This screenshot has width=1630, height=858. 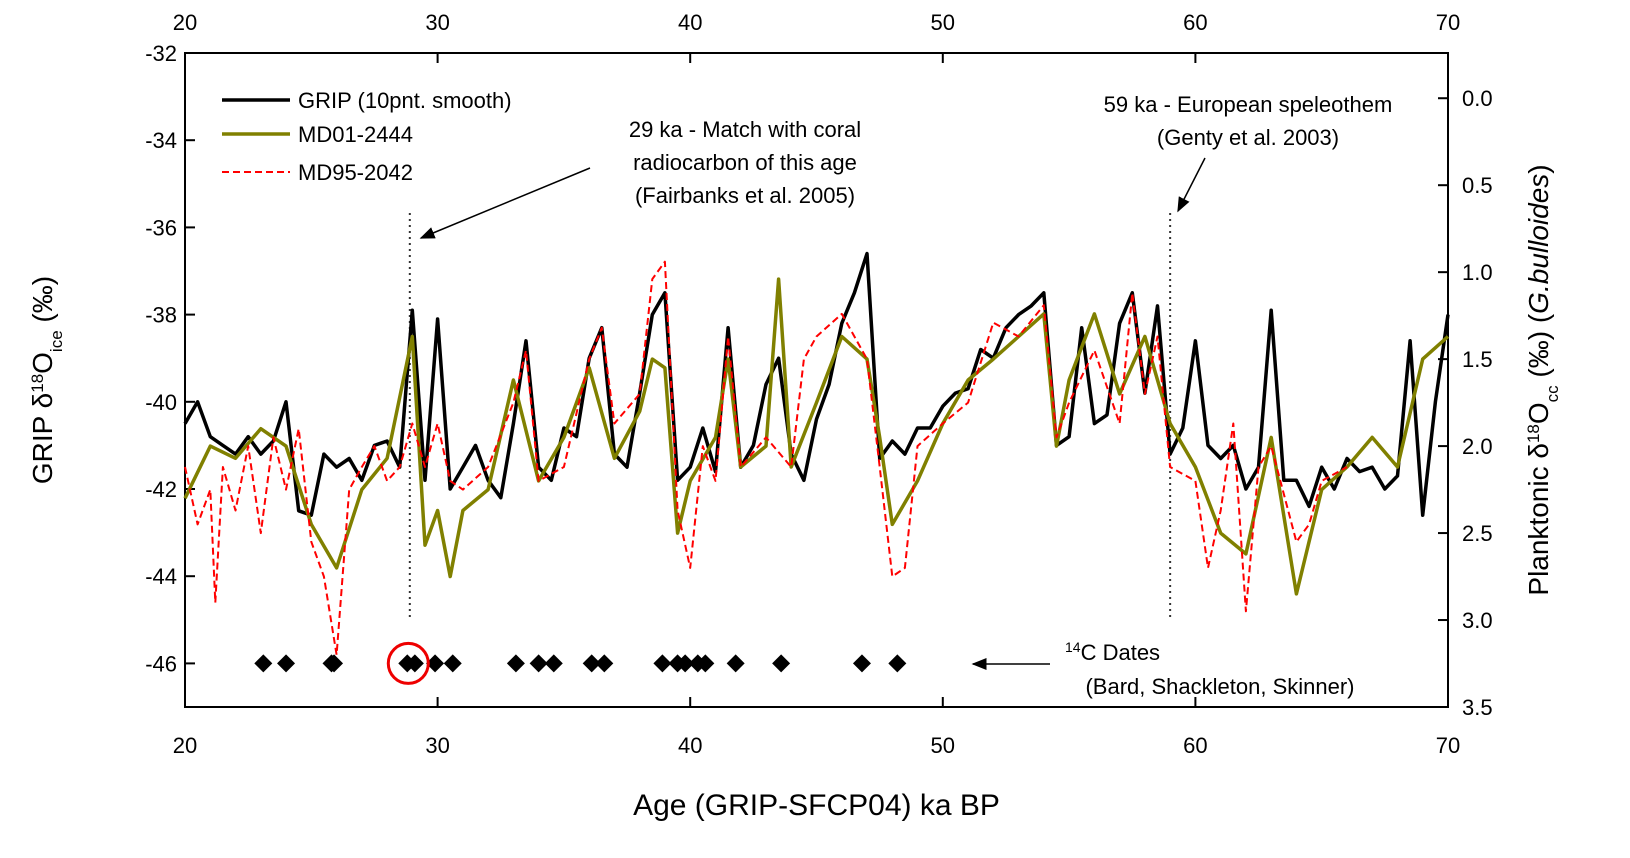 What do you see at coordinates (405, 100) in the screenshot?
I see `legend-label: GRIP (10pnt. smooth)` at bounding box center [405, 100].